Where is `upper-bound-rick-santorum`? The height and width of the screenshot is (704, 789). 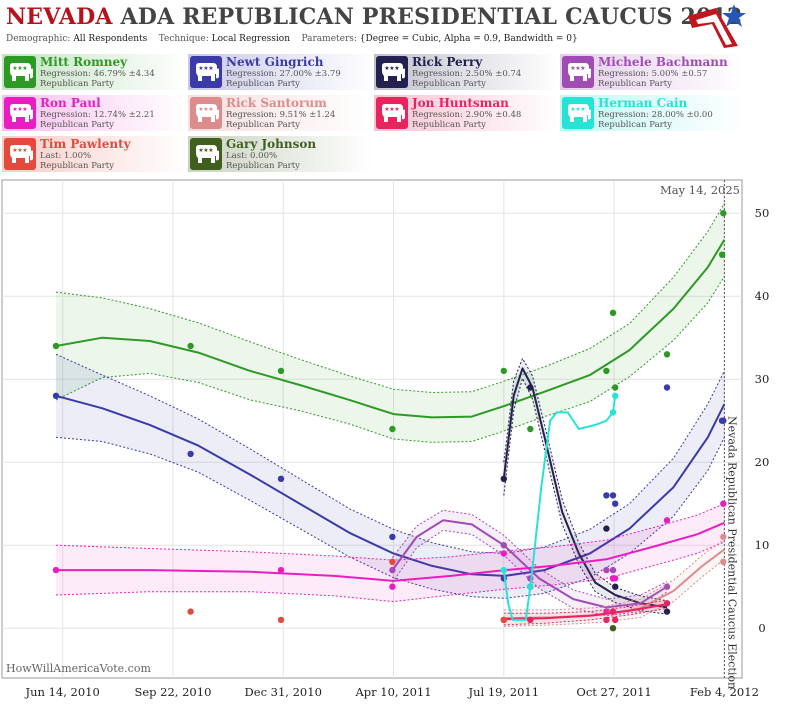
upper-bound-rick-santorum is located at coordinates (614, 574).